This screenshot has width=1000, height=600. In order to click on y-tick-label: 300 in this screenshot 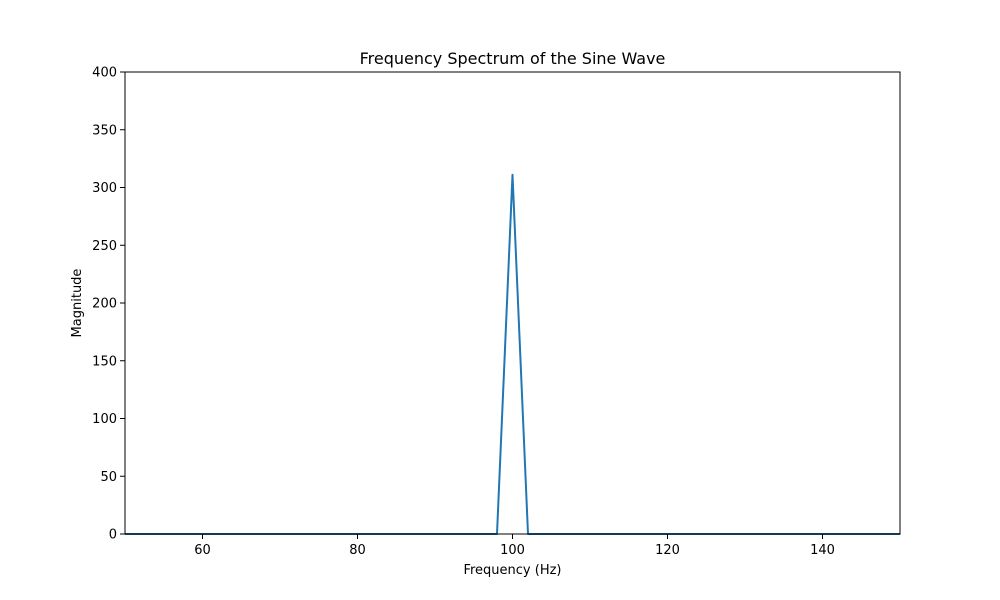, I will do `click(104, 188)`.